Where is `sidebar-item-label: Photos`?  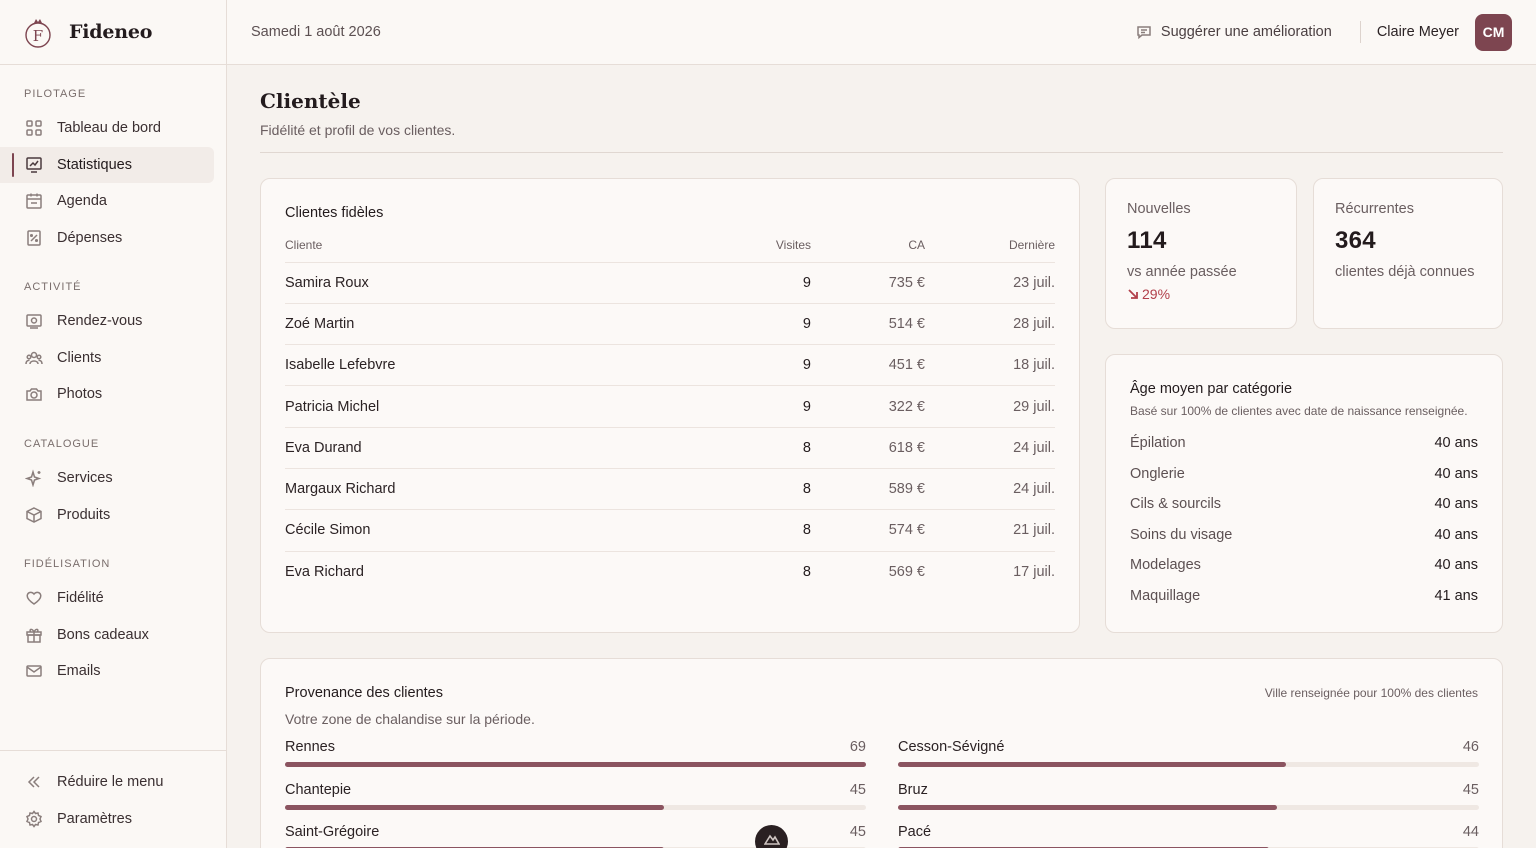 sidebar-item-label: Photos is located at coordinates (80, 394).